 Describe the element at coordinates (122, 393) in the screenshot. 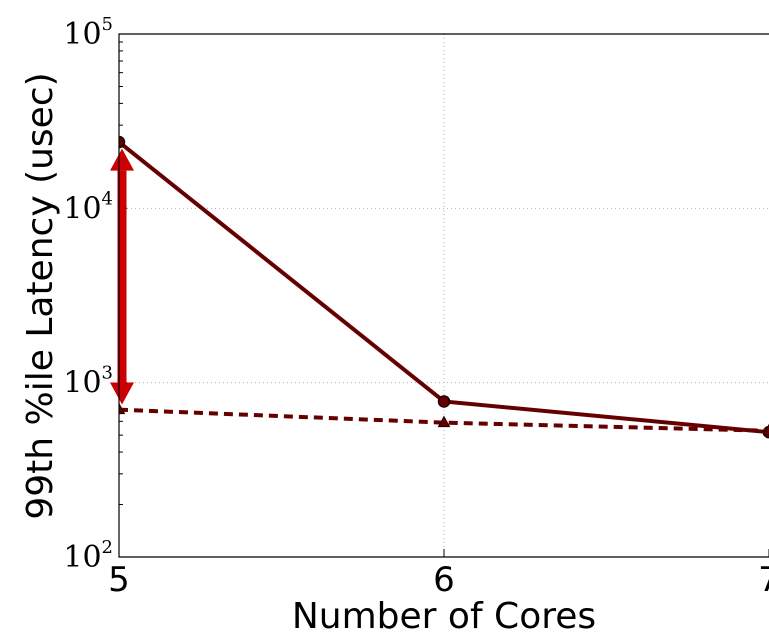

I see `double-arrow-head-bottom` at that location.